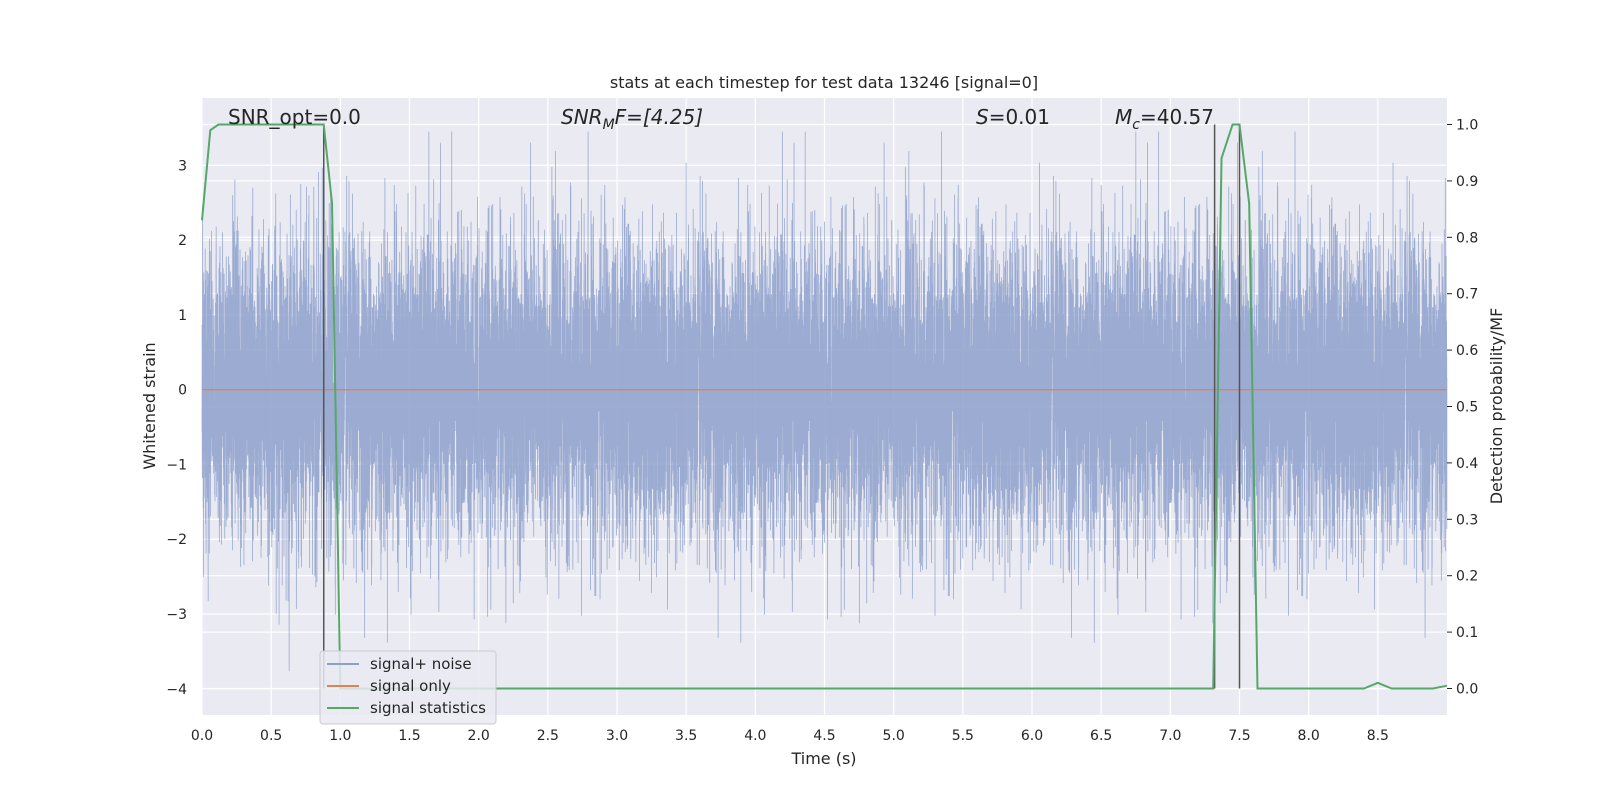 The width and height of the screenshot is (1600, 800). Describe the element at coordinates (1467, 464) in the screenshot. I see `y-right-tick-label: 0.4` at that location.